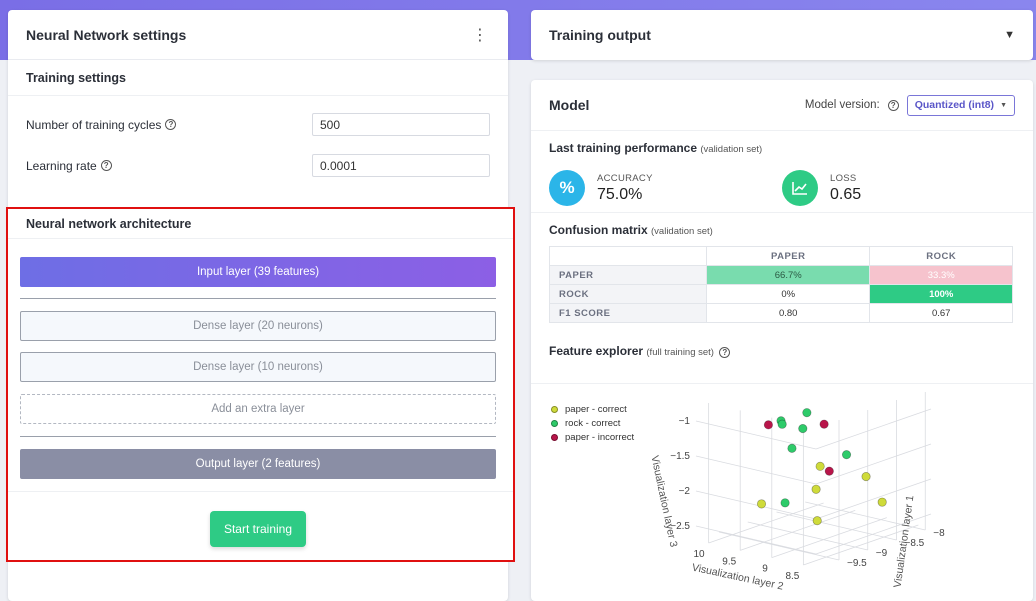  I want to click on feature-explorer-title-text: Feature explorer, so click(596, 351).